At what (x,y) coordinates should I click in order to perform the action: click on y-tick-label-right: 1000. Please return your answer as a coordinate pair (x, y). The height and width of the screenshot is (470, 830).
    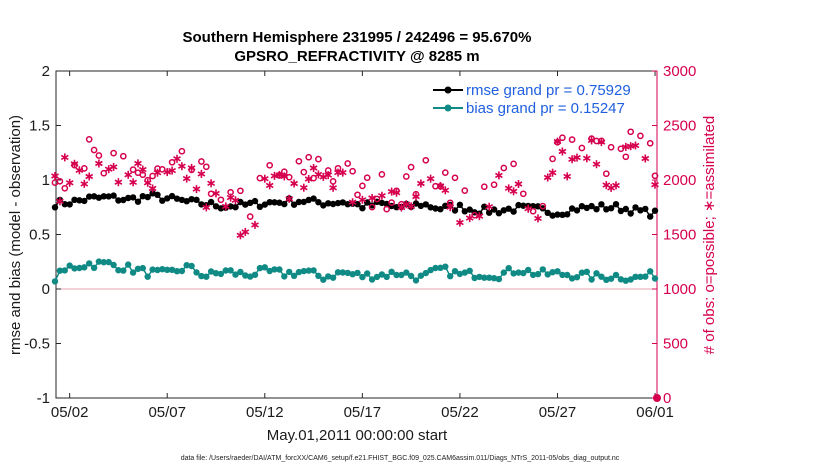
    Looking at the image, I should click on (679, 289).